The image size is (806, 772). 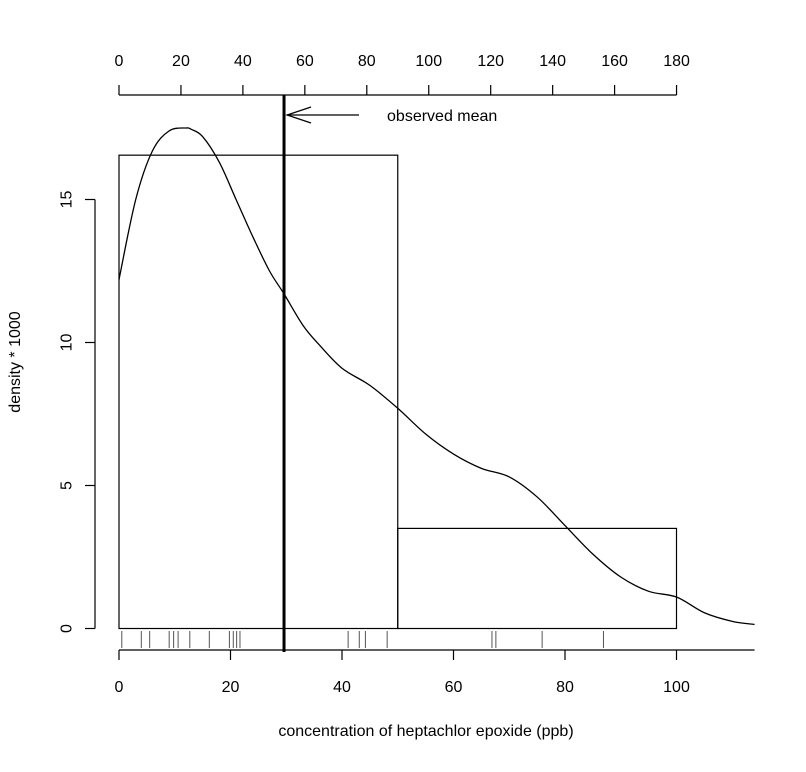 What do you see at coordinates (442, 116) in the screenshot?
I see `mean-annotation: observed mean` at bounding box center [442, 116].